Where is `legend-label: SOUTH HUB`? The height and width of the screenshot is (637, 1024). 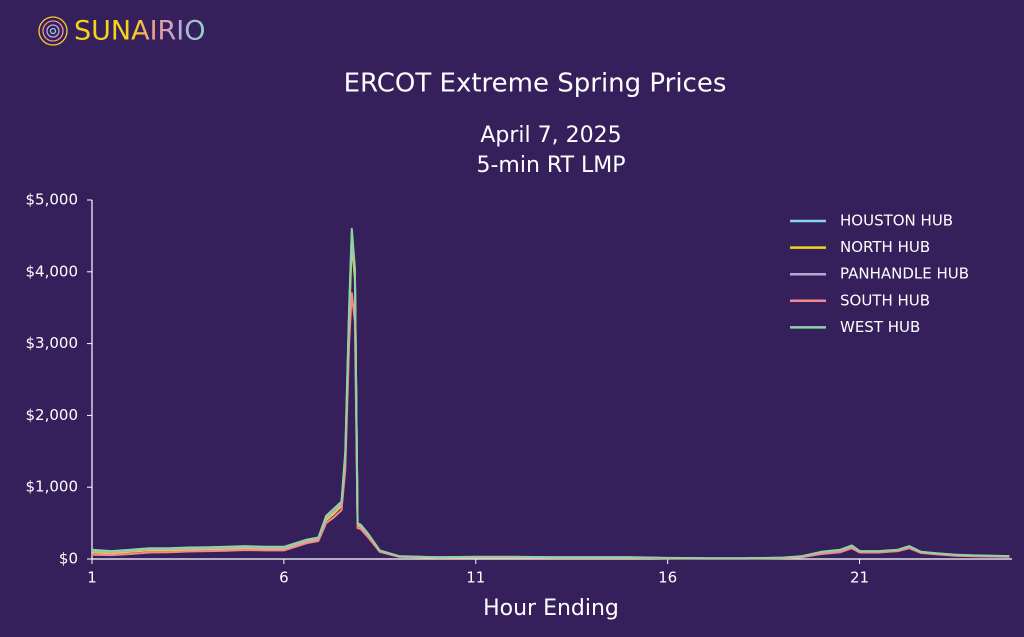 legend-label: SOUTH HUB is located at coordinates (885, 300).